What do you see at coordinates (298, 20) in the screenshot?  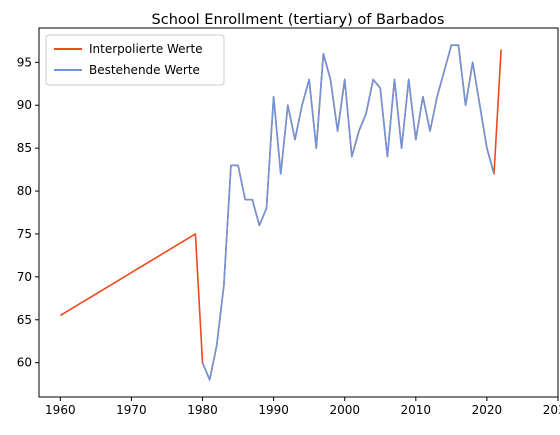 I see `chart-title: School Enrollment (tertiary) of Barbados` at bounding box center [298, 20].